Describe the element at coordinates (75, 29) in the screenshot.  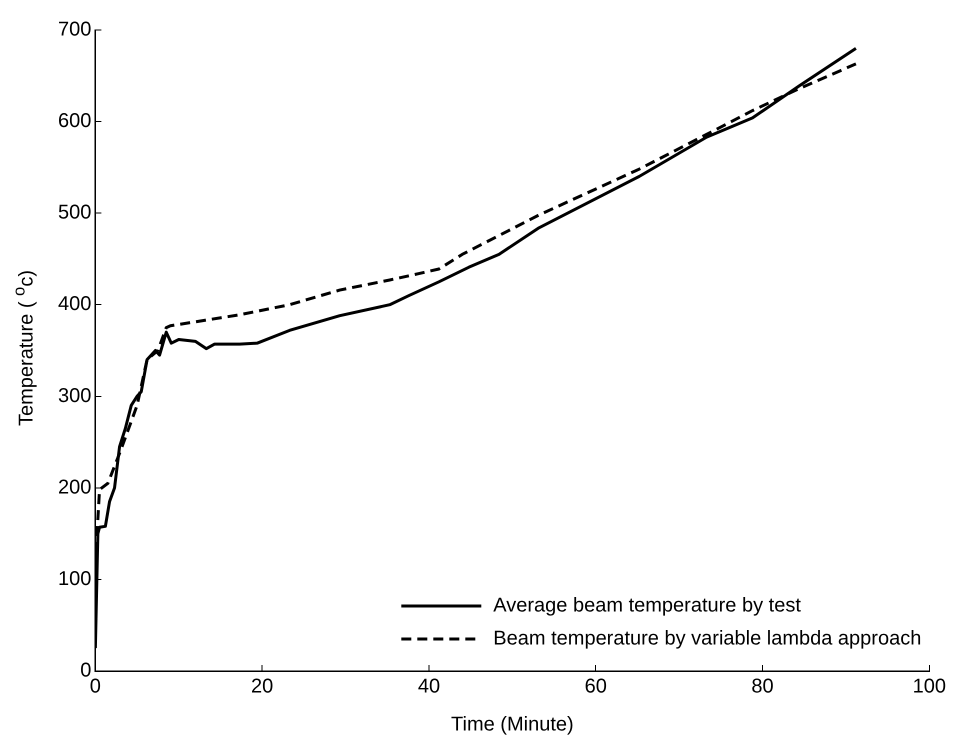
I see `y-tick-label: 700` at that location.